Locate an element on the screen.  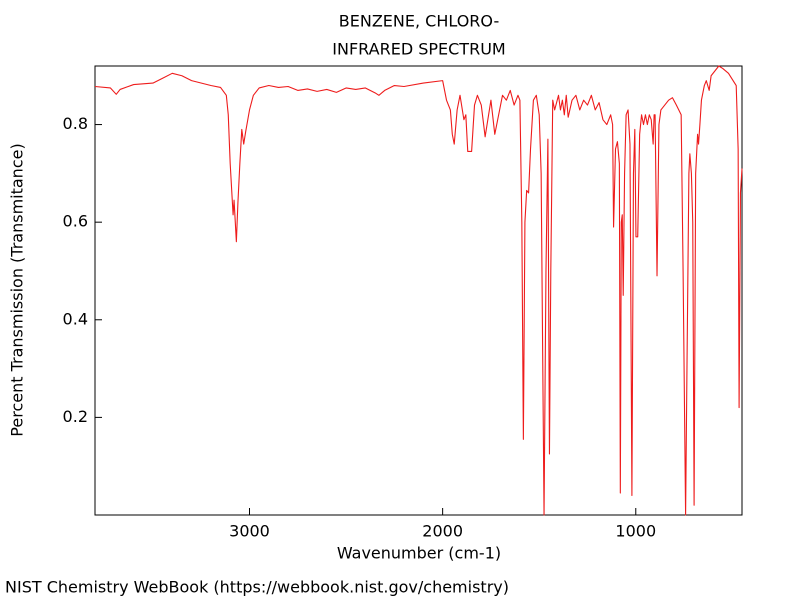
y-tick-label: 0.6 is located at coordinates (75, 221).